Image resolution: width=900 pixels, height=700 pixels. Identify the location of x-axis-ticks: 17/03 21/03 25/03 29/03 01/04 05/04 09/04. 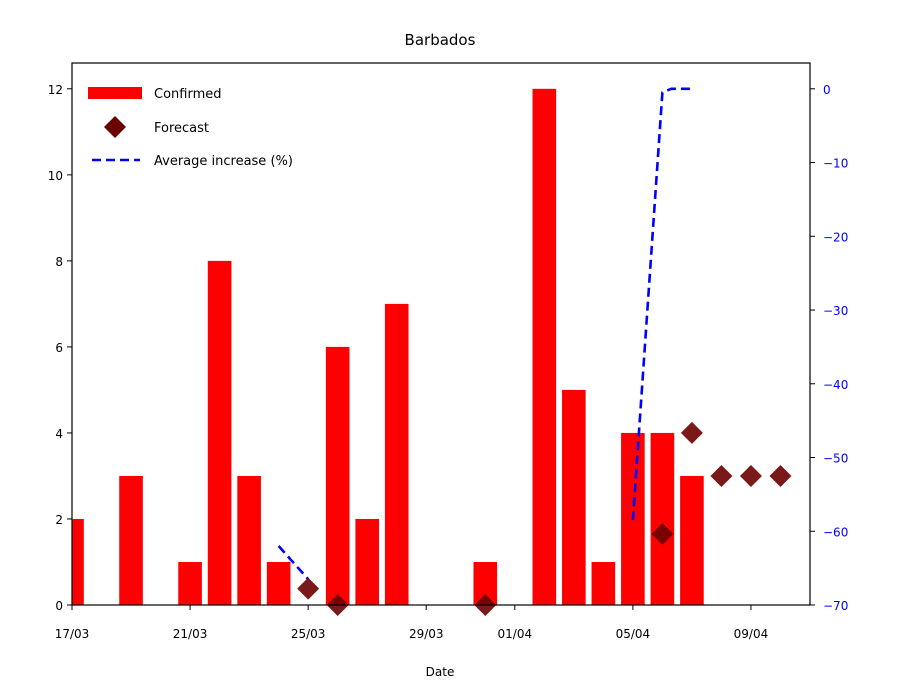
(412, 623).